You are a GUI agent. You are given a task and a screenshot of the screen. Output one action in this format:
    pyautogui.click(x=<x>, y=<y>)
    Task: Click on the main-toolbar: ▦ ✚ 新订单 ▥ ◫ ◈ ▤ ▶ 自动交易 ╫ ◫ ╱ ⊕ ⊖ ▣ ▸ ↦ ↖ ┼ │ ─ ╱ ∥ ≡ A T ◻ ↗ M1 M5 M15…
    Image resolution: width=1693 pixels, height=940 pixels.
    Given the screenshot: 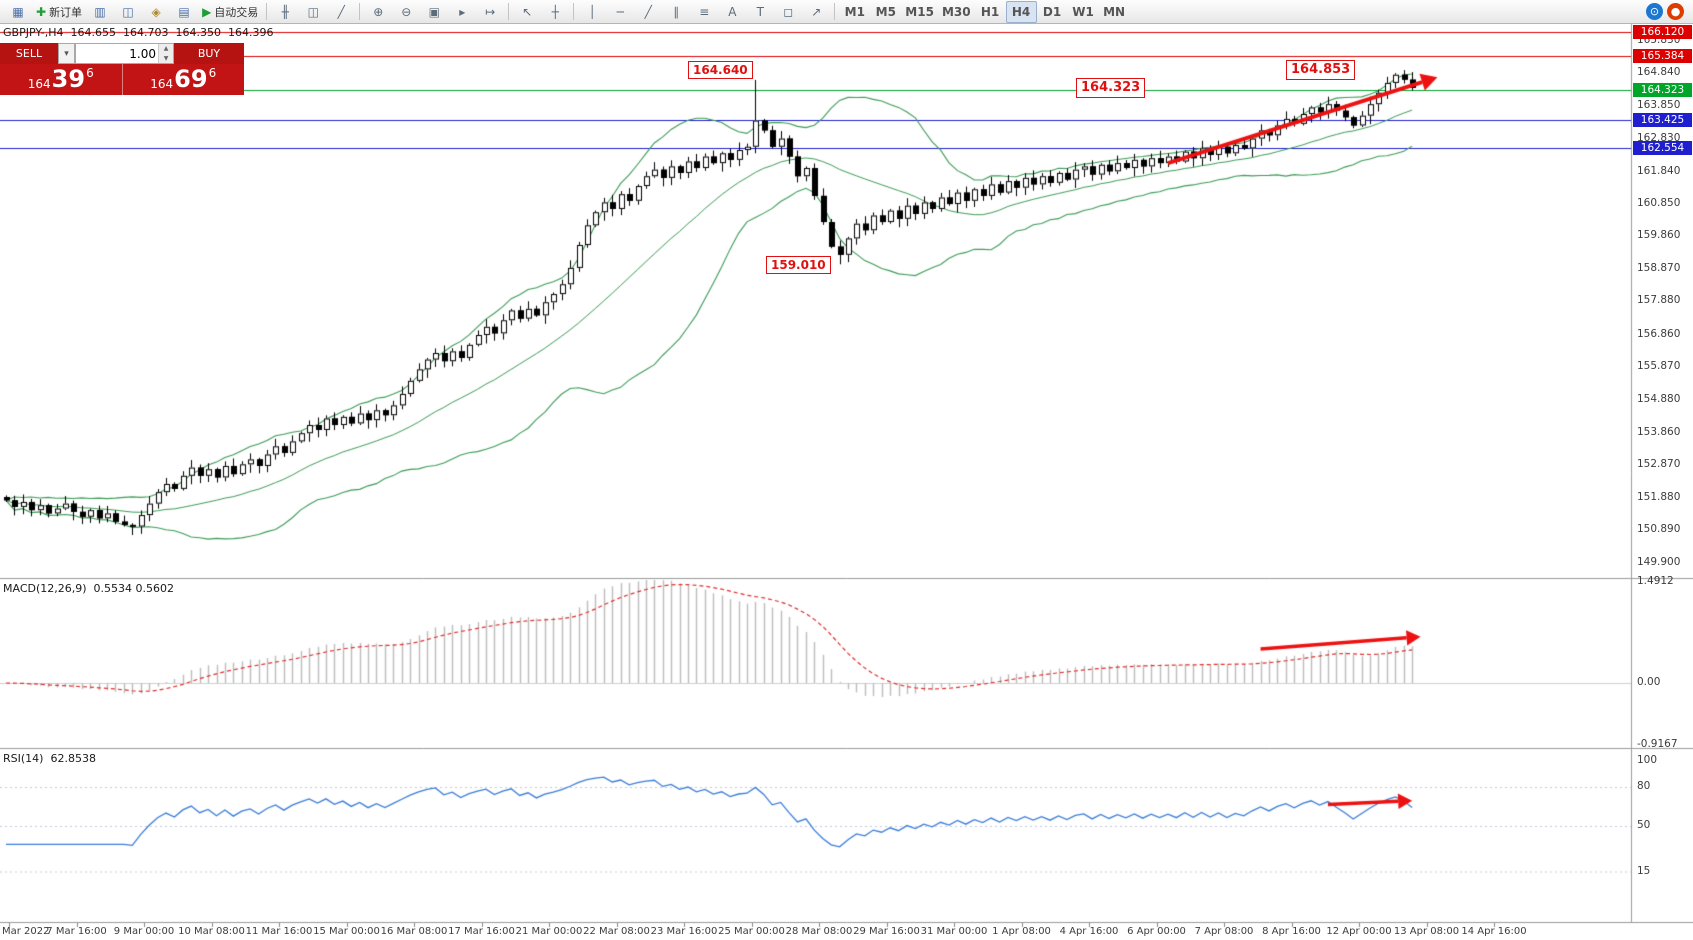 What is the action you would take?
    pyautogui.click(x=846, y=12)
    